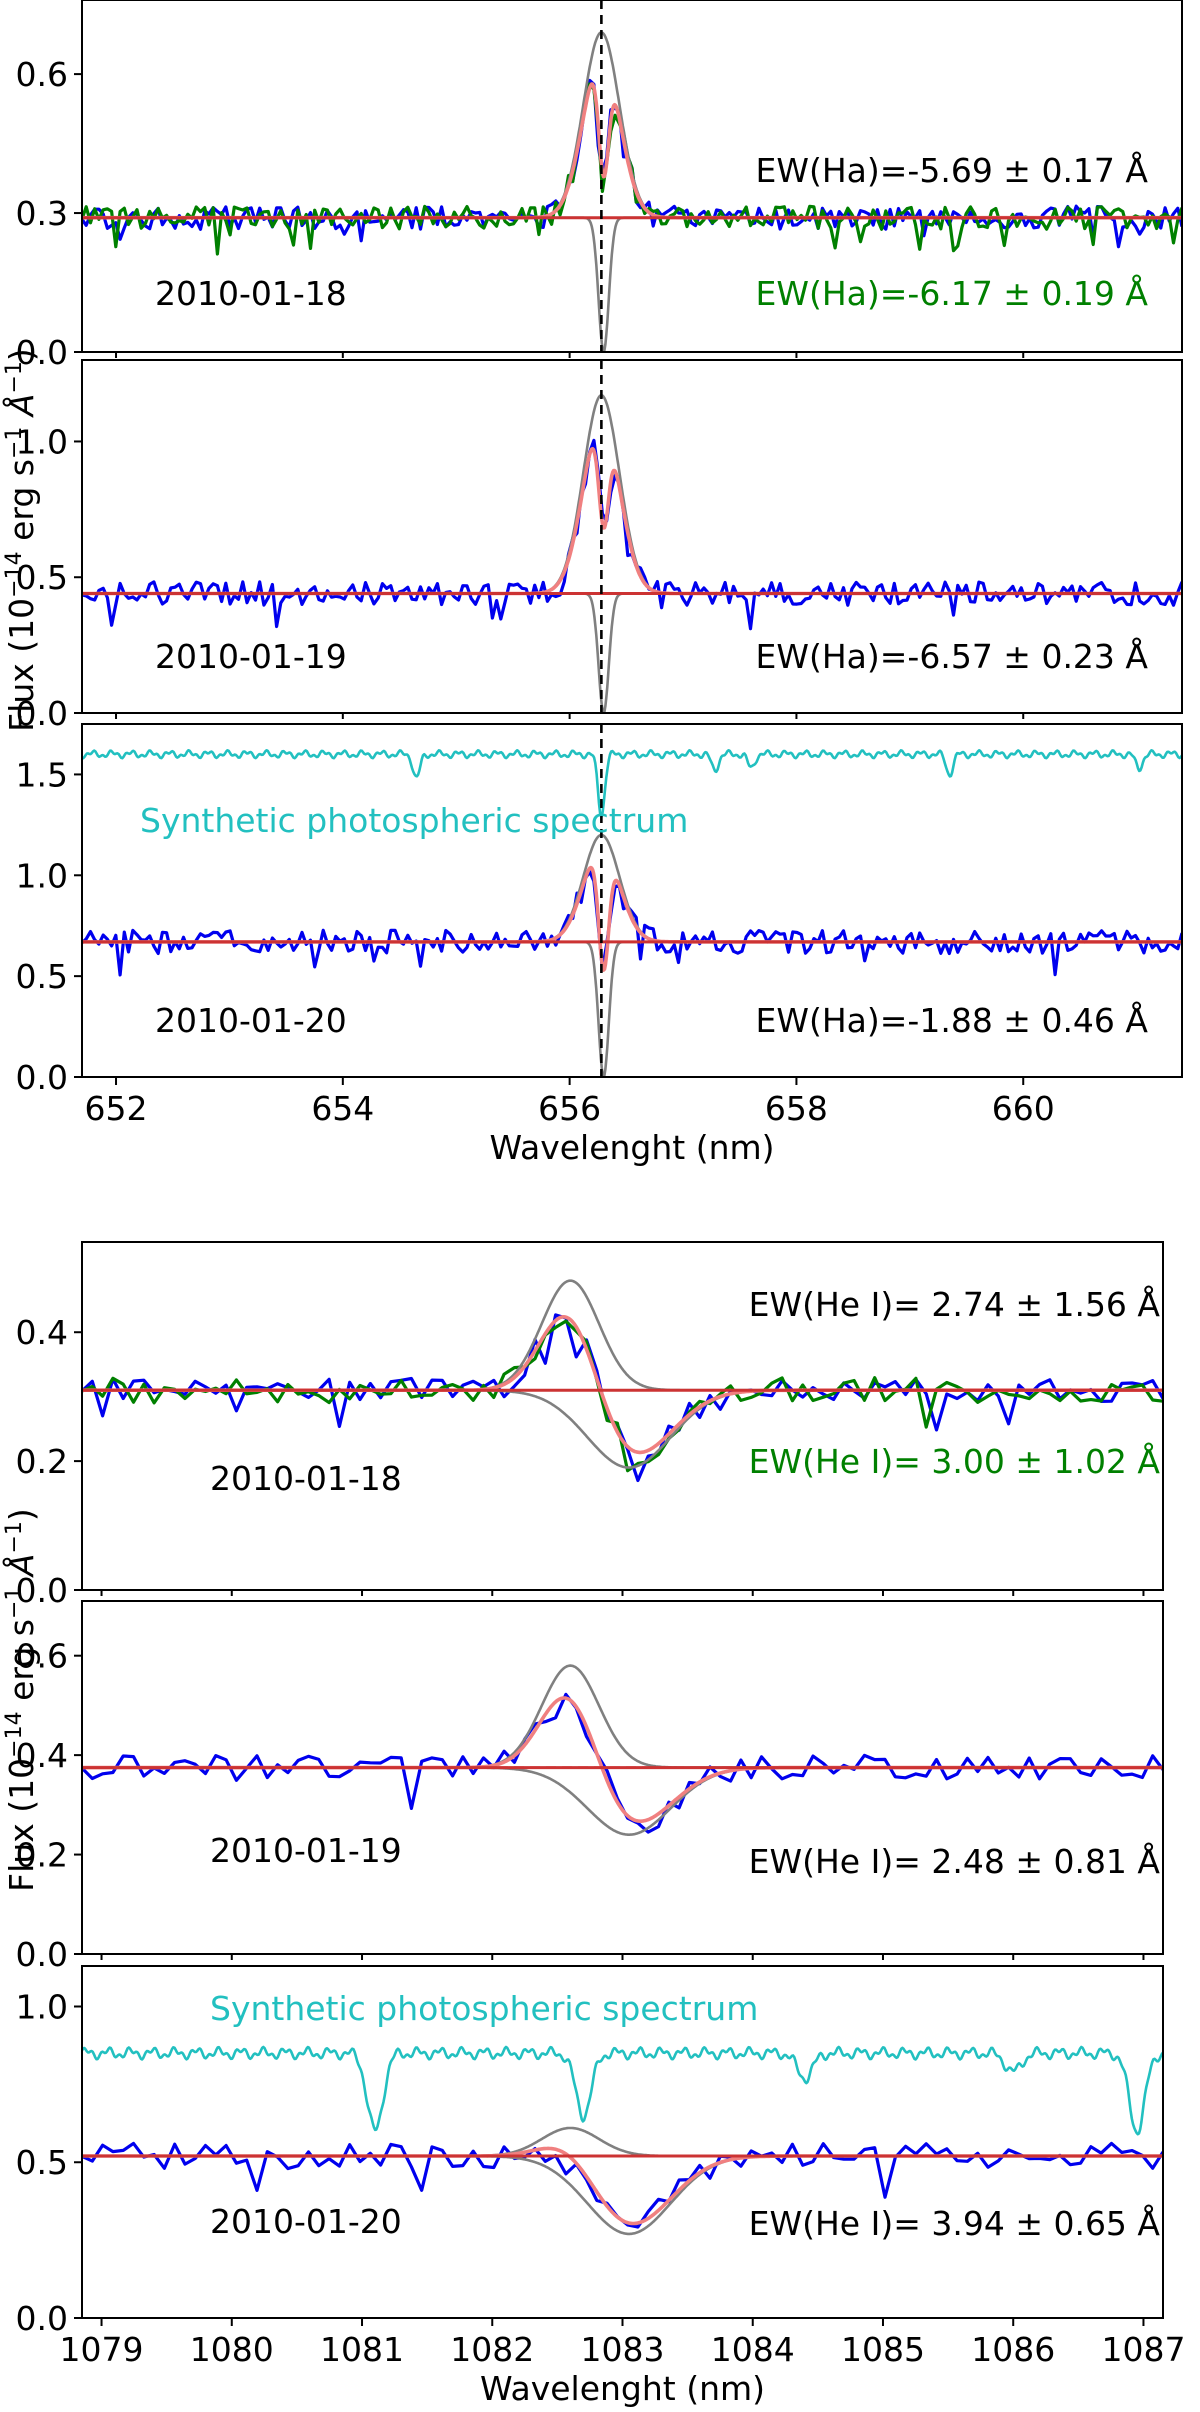 This screenshot has height=2412, width=1200. I want to click on x-tick-label: 1086, so click(1013, 2349).